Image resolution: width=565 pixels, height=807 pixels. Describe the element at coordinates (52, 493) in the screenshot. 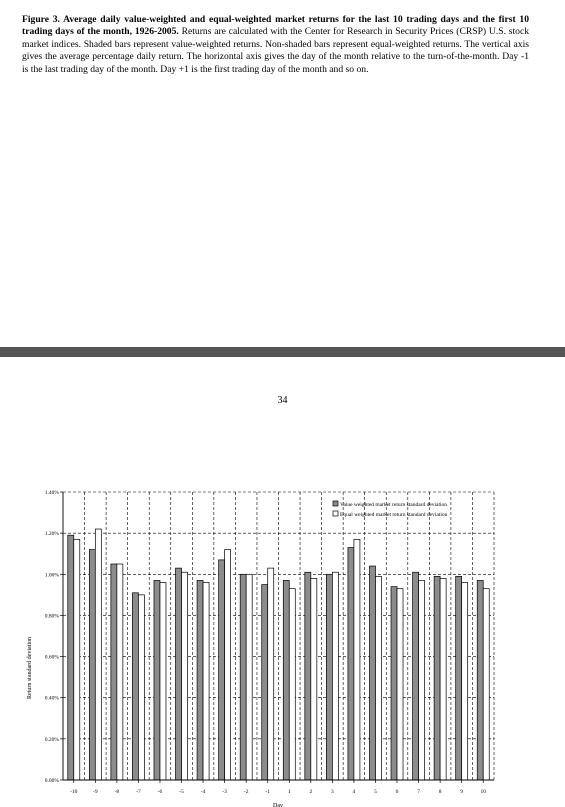

I see `y-tick-label: 1.40%` at that location.